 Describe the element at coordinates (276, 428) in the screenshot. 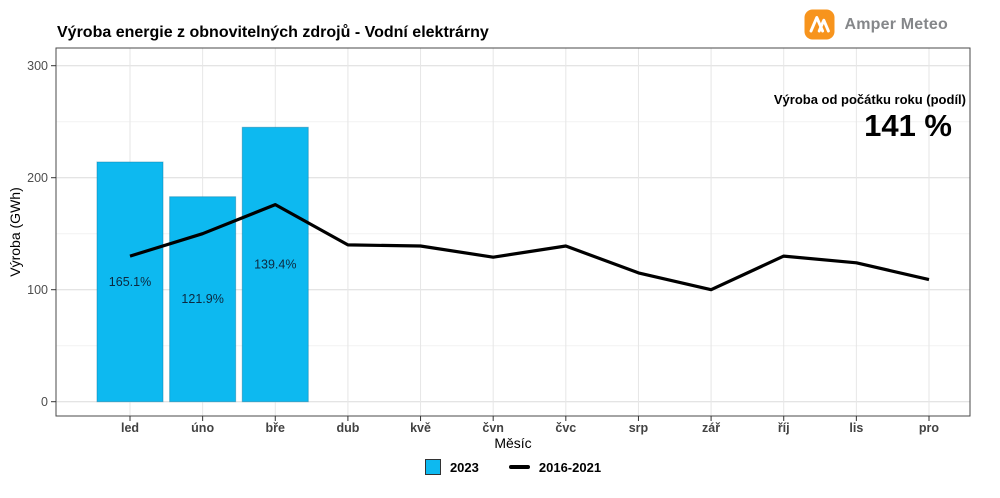

I see `xtick-label-bře: bře` at that location.